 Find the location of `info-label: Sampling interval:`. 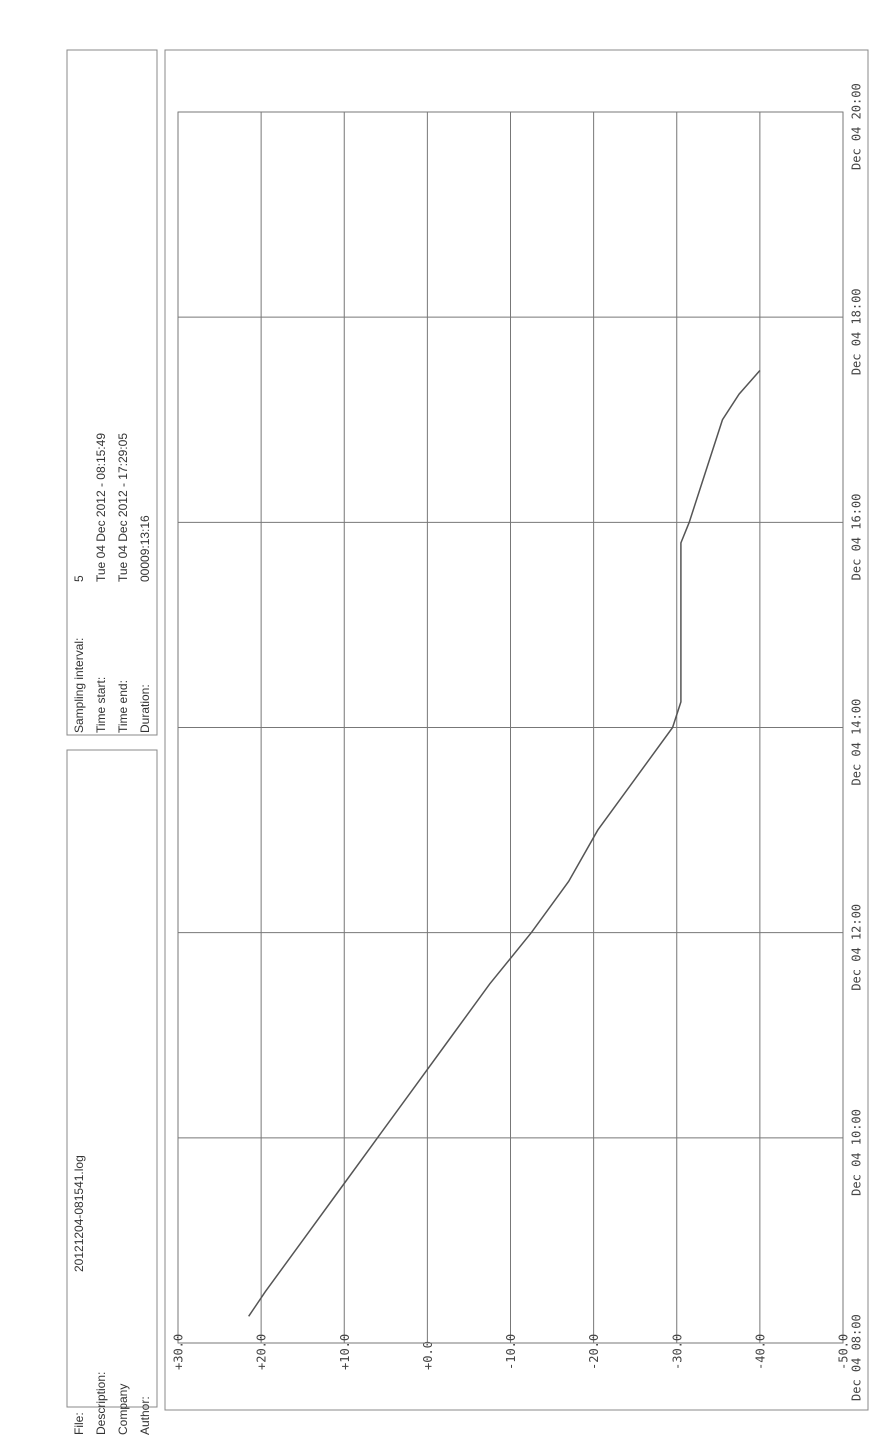

info-label: Sampling interval: is located at coordinates (79, 685).